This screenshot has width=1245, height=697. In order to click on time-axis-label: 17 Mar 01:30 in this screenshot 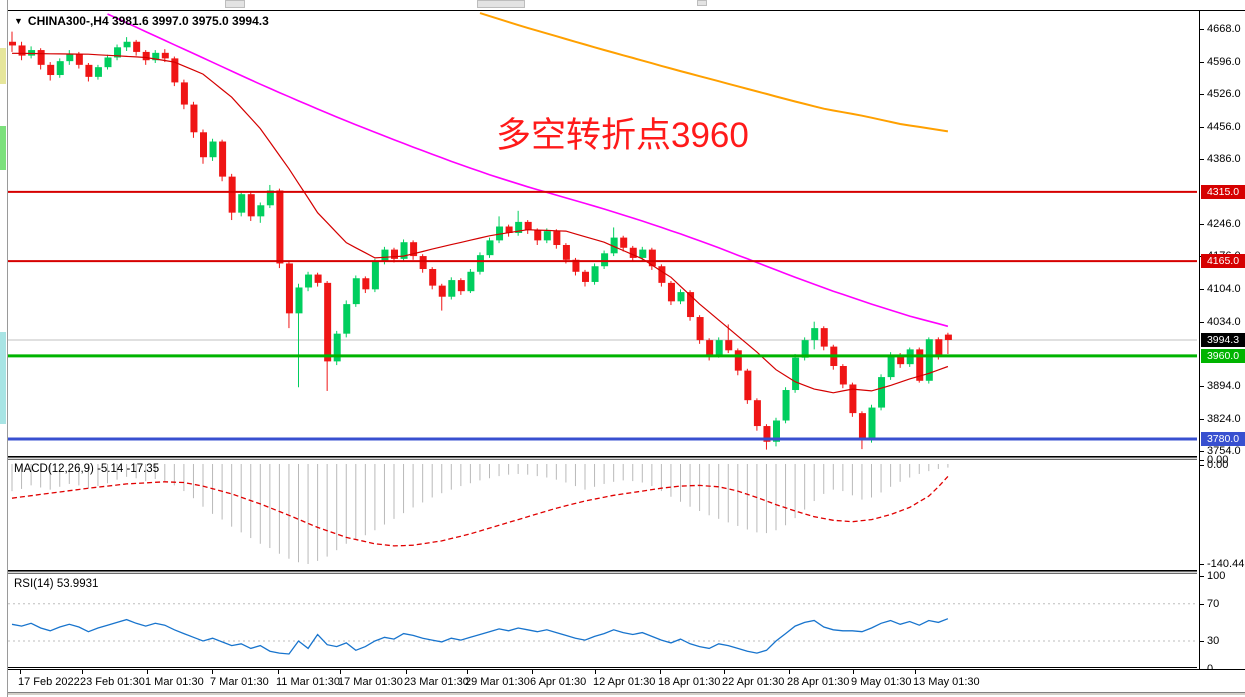, I will do `click(370, 682)`.